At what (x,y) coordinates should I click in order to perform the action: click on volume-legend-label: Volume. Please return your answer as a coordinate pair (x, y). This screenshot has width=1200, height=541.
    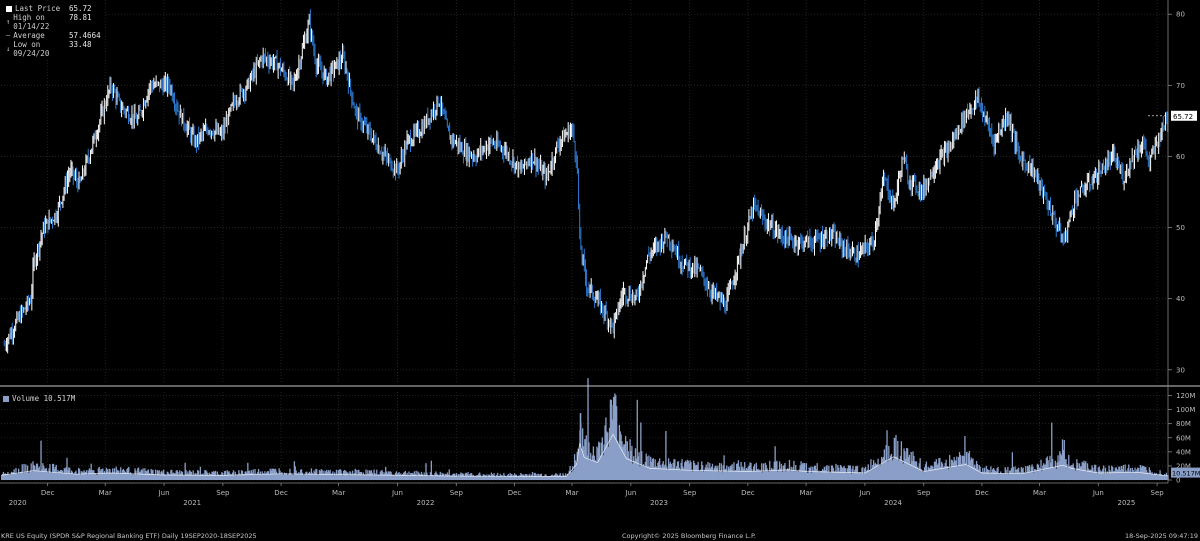
    Looking at the image, I should click on (26, 398).